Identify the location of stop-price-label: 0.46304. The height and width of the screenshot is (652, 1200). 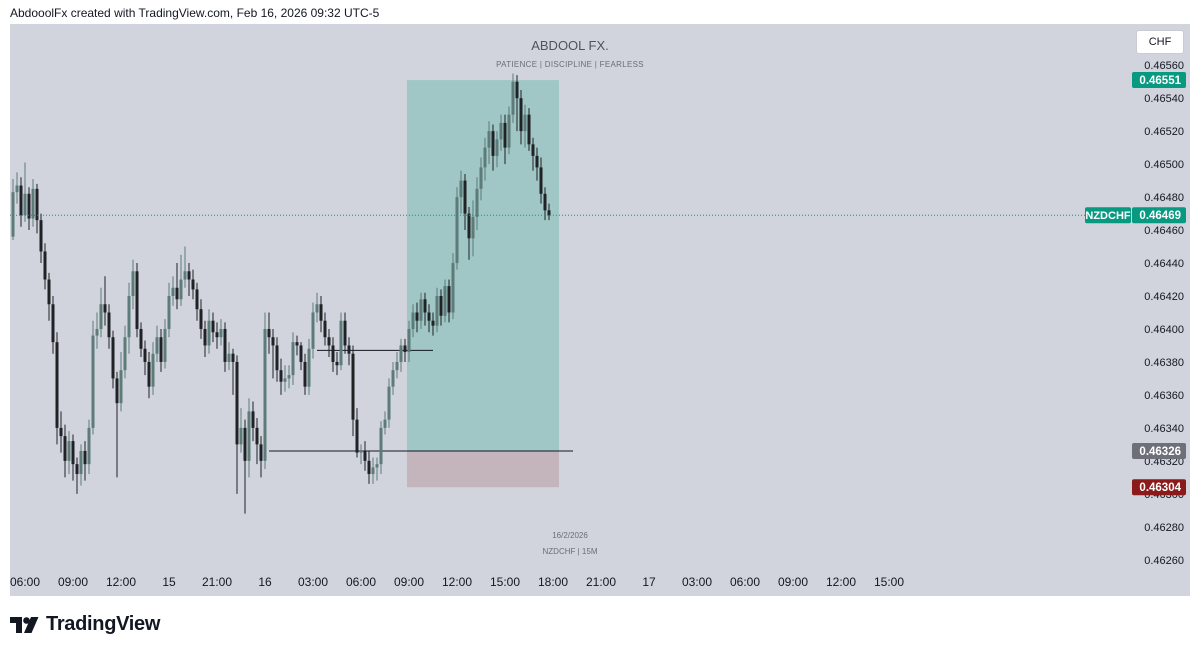
(1159, 487).